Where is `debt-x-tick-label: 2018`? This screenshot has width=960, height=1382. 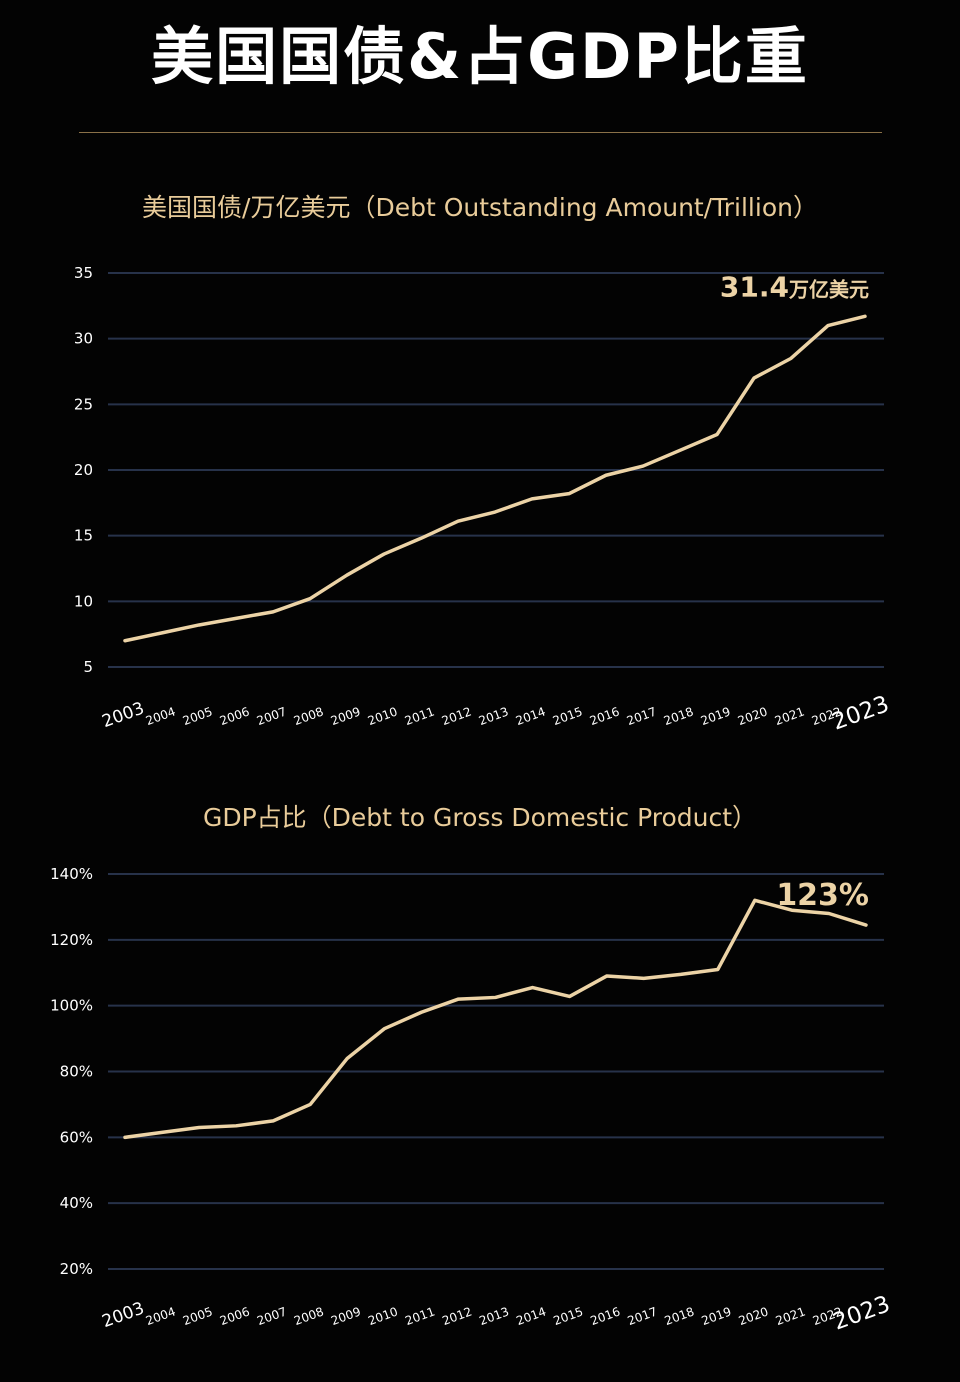
debt-x-tick-label: 2018 is located at coordinates (678, 716).